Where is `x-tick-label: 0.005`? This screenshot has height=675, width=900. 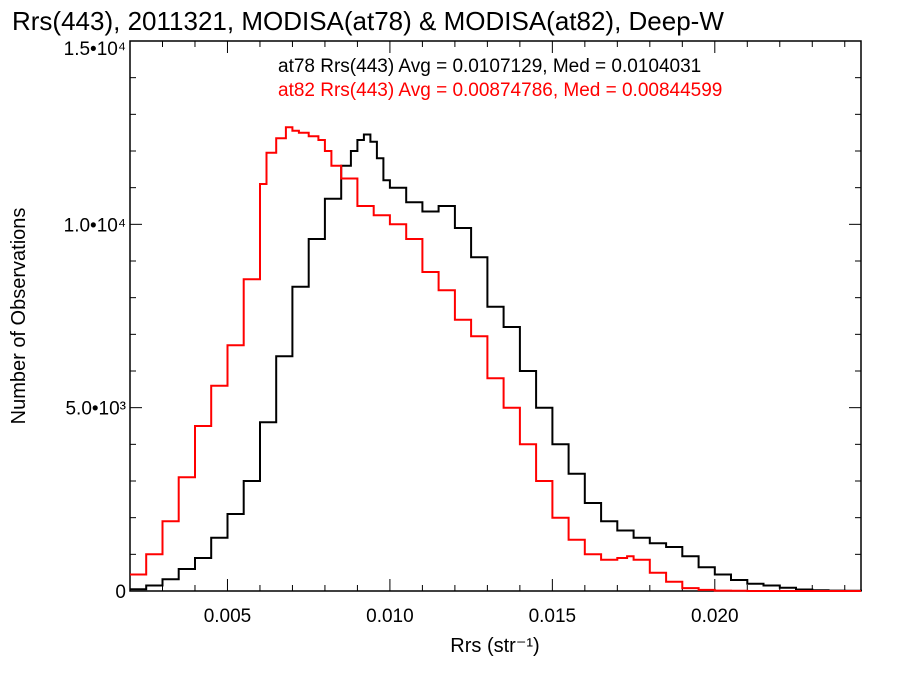
x-tick-label: 0.005 is located at coordinates (228, 616).